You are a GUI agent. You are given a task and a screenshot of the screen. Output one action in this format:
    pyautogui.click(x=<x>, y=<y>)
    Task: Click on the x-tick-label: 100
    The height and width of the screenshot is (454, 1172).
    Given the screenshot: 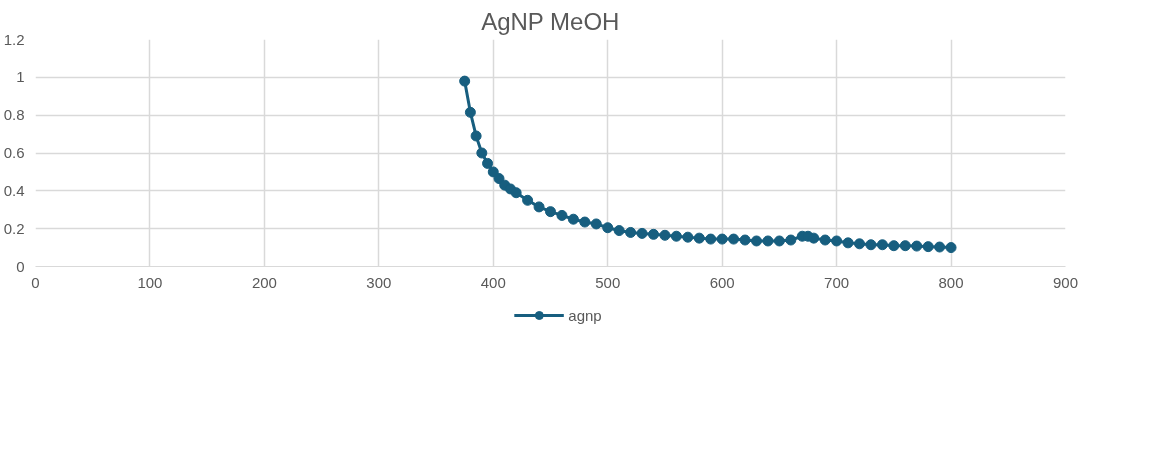 What is the action you would take?
    pyautogui.click(x=150, y=282)
    